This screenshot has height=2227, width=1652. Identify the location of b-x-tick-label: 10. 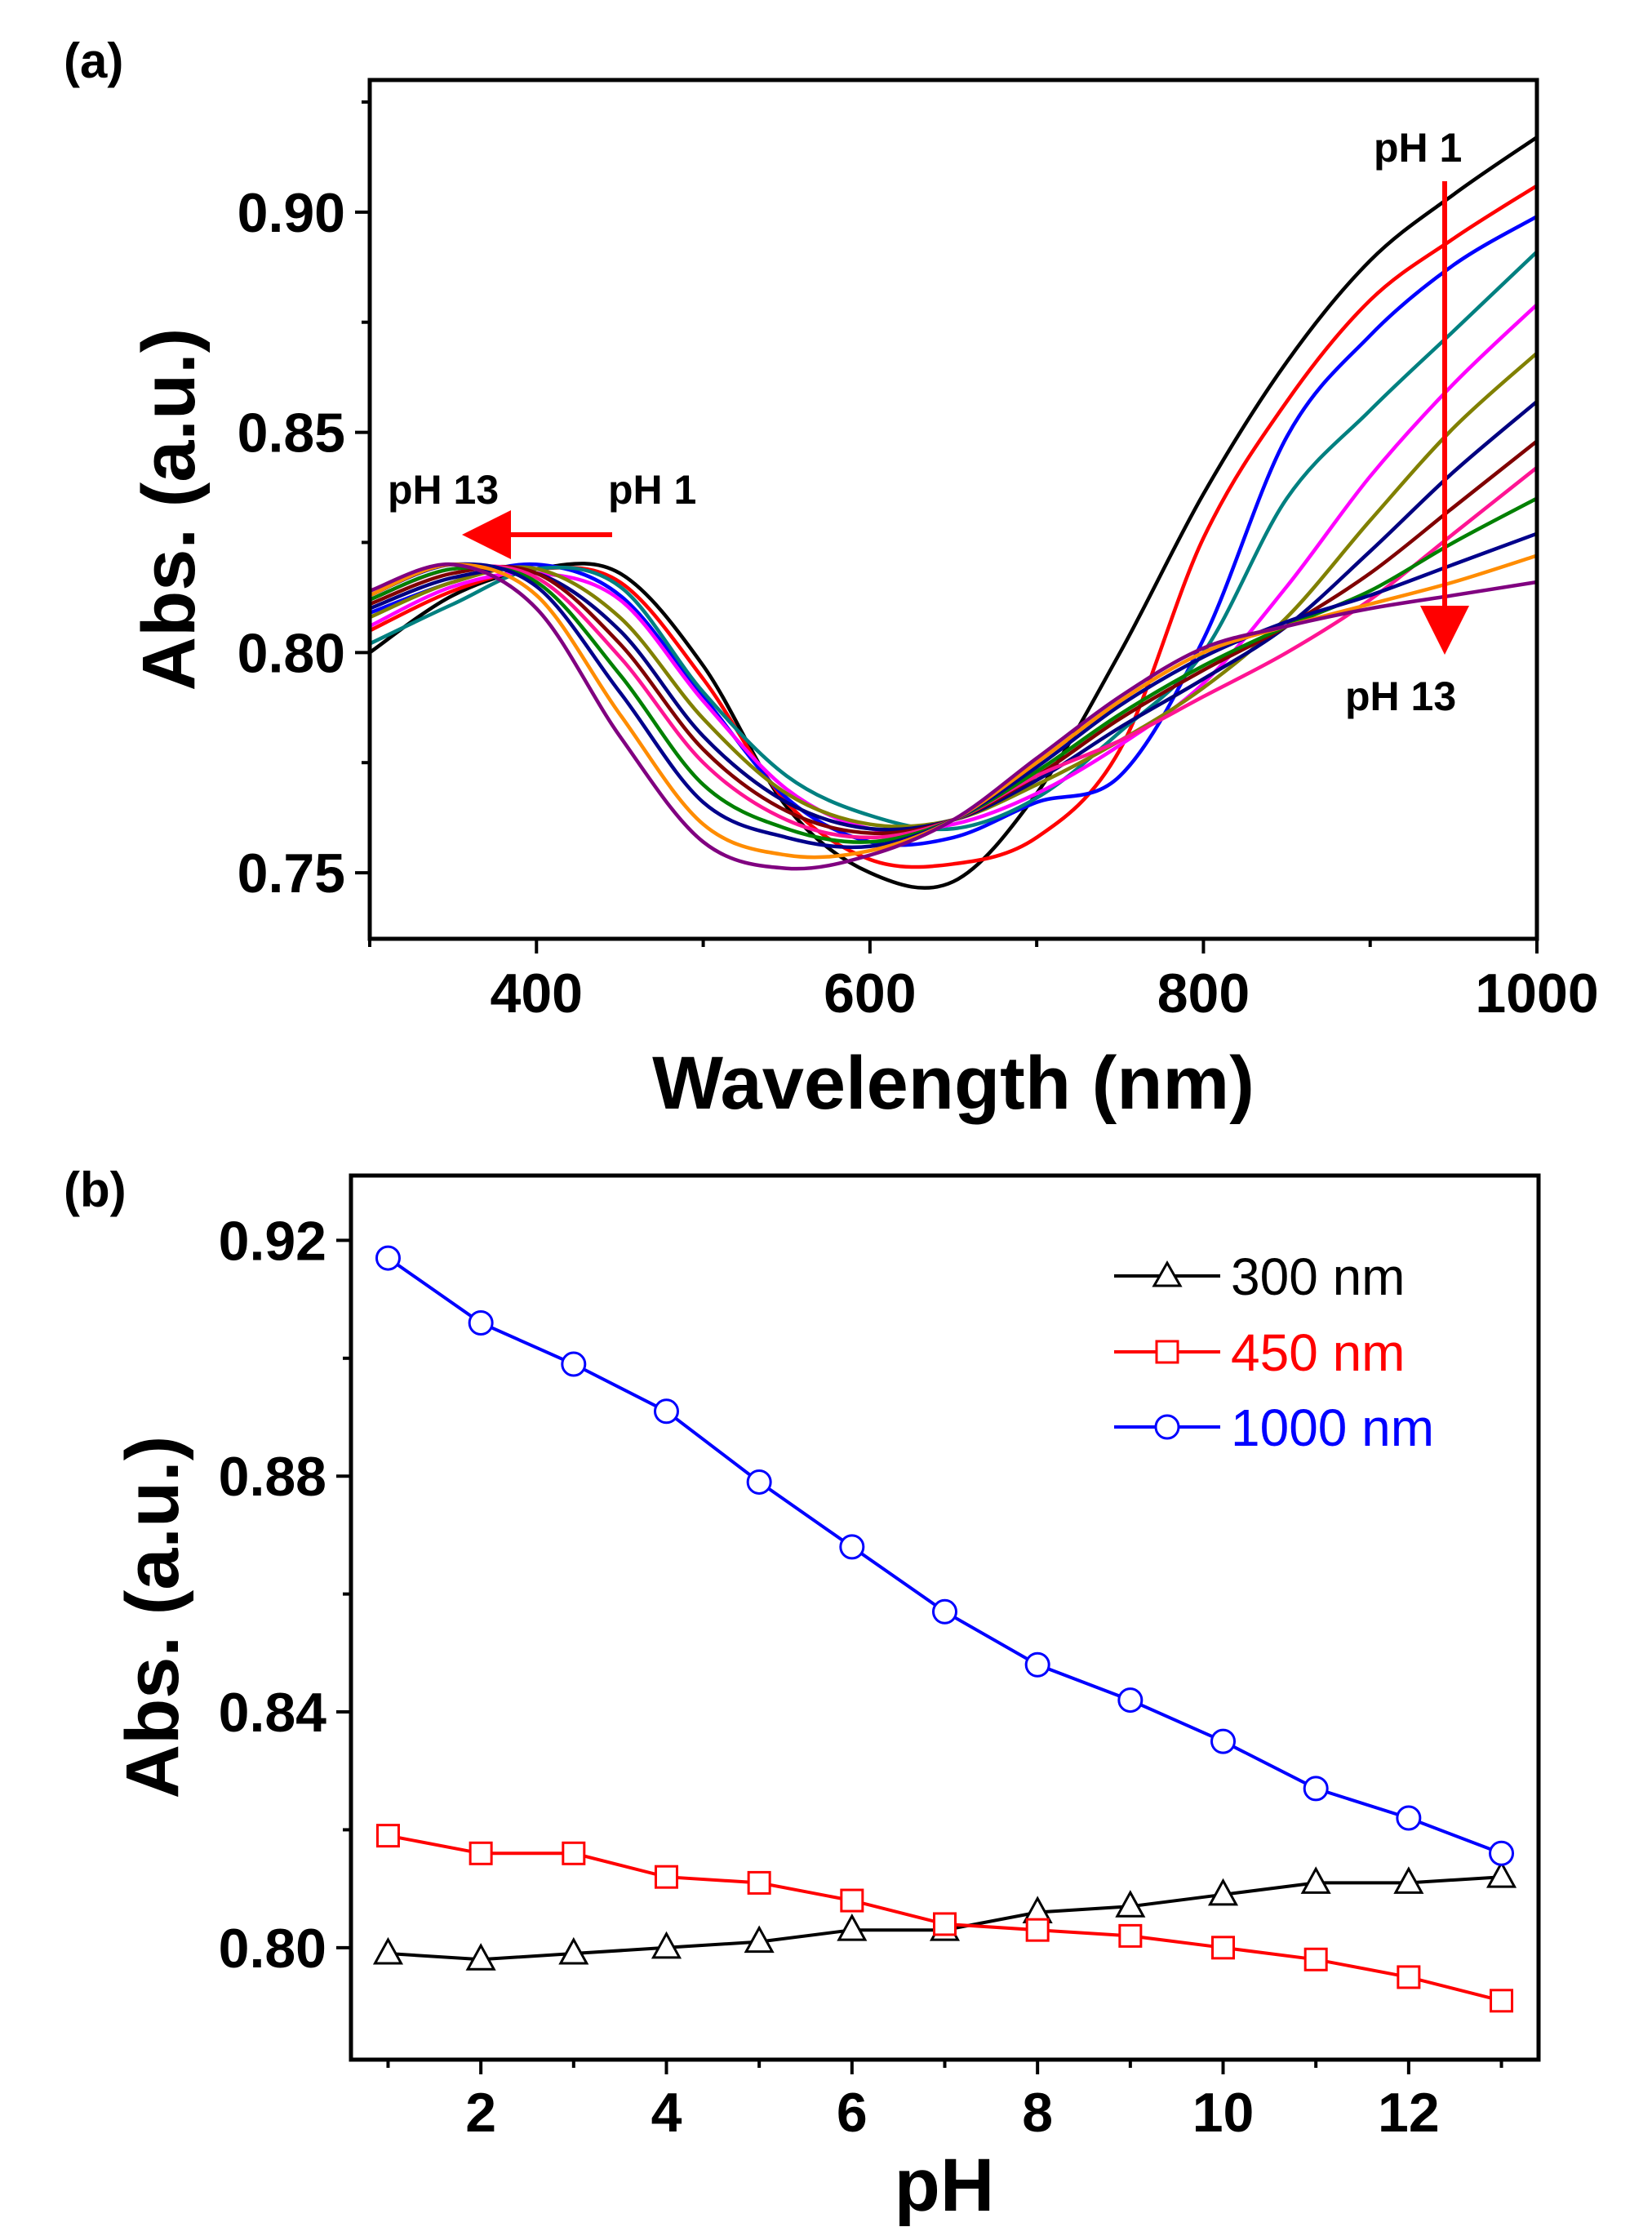
(1223, 2113).